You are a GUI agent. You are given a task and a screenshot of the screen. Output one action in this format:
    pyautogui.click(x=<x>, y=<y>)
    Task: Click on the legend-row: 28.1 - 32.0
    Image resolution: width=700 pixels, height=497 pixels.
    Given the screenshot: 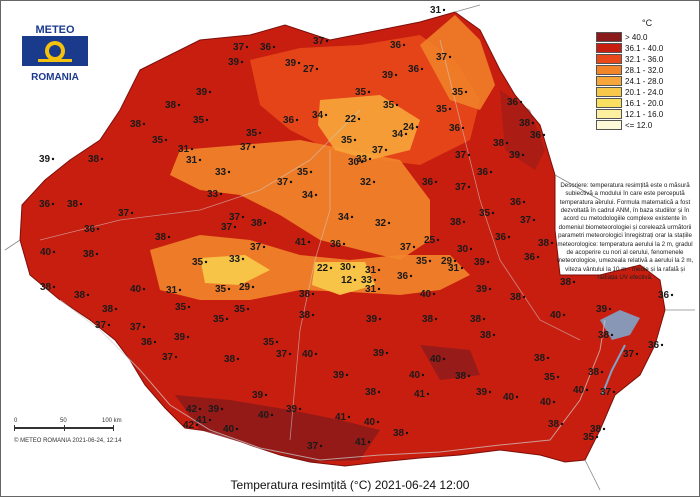 What is the action you would take?
    pyautogui.click(x=629, y=70)
    